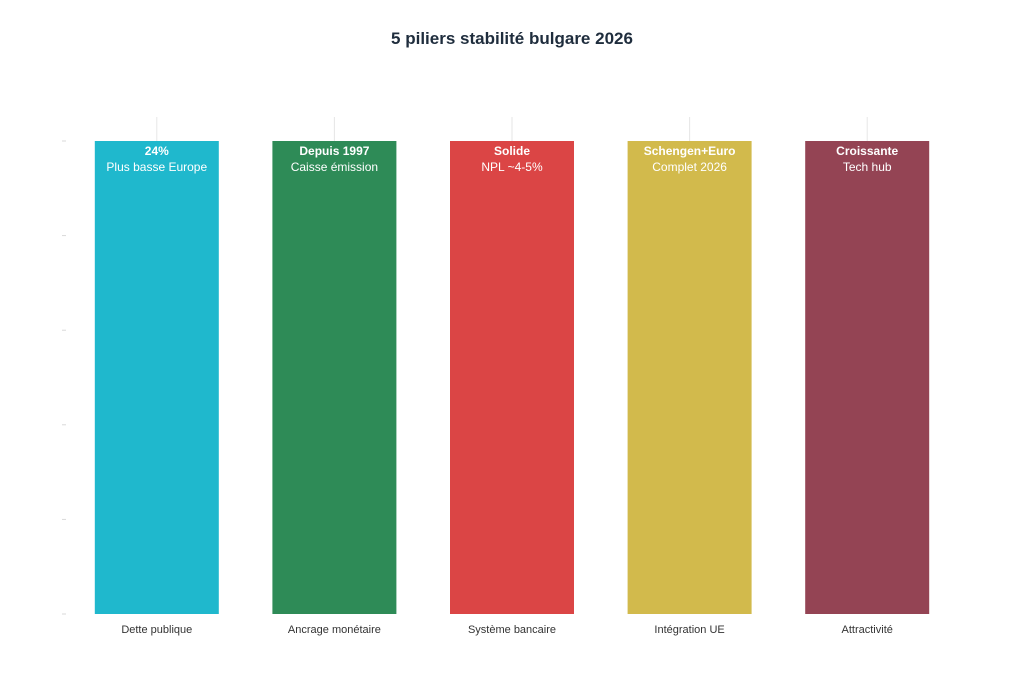  I want to click on bar-data-sublabel: Tech hub, so click(867, 167).